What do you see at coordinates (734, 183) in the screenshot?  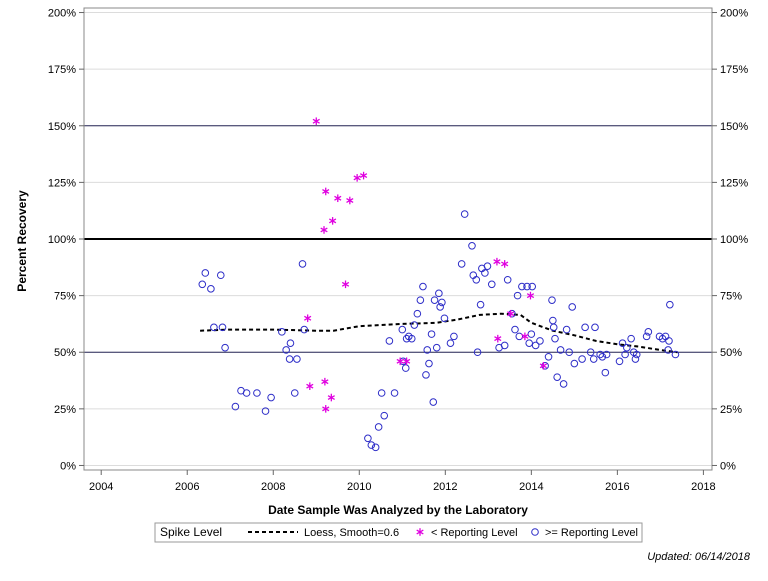 I see `y-tick-label-right: 125%` at bounding box center [734, 183].